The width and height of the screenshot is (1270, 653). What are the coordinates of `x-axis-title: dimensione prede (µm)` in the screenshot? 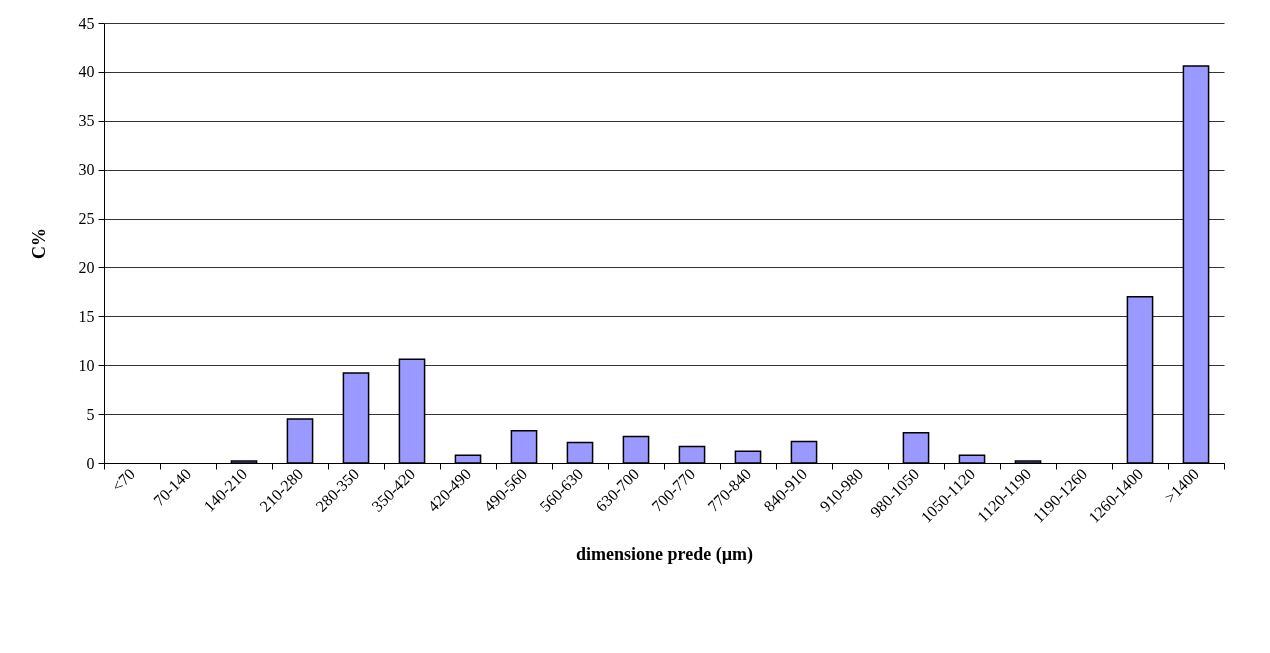 It's located at (664, 555).